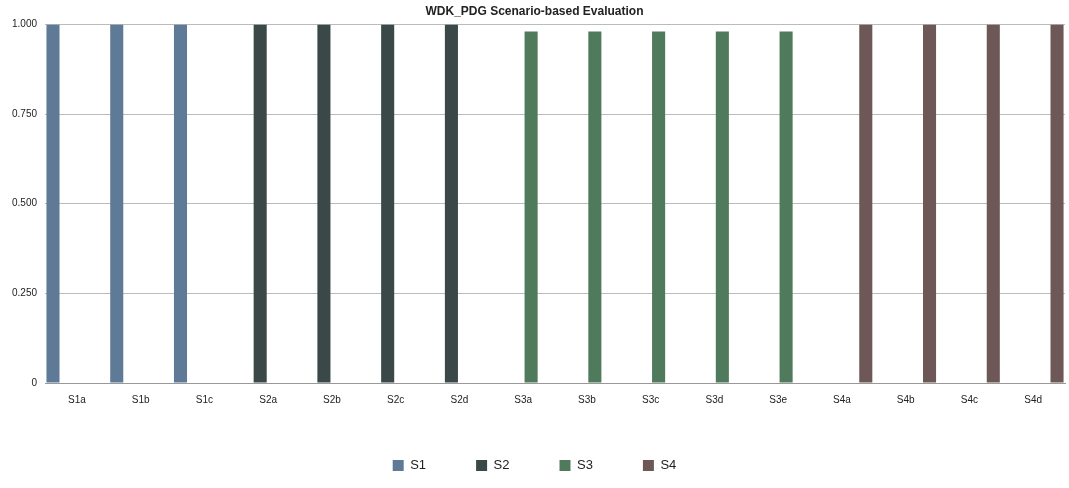 The width and height of the screenshot is (1069, 488). I want to click on x-tick-label: S4b, so click(905, 399).